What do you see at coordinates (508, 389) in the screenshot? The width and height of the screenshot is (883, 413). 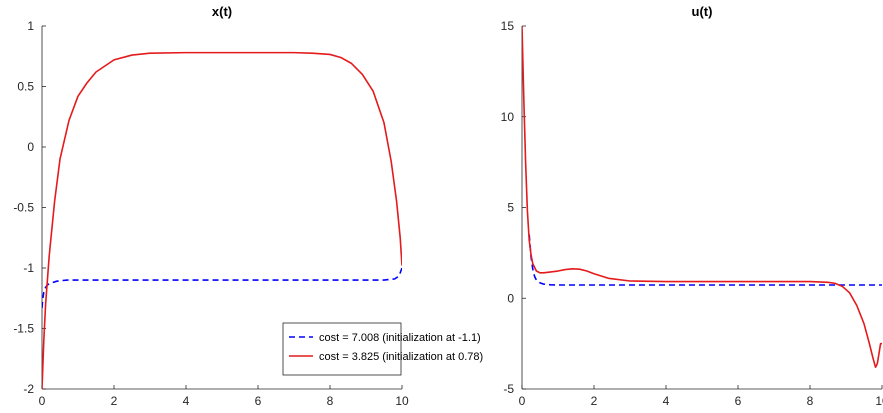 I see `y-tick-label: -5` at bounding box center [508, 389].